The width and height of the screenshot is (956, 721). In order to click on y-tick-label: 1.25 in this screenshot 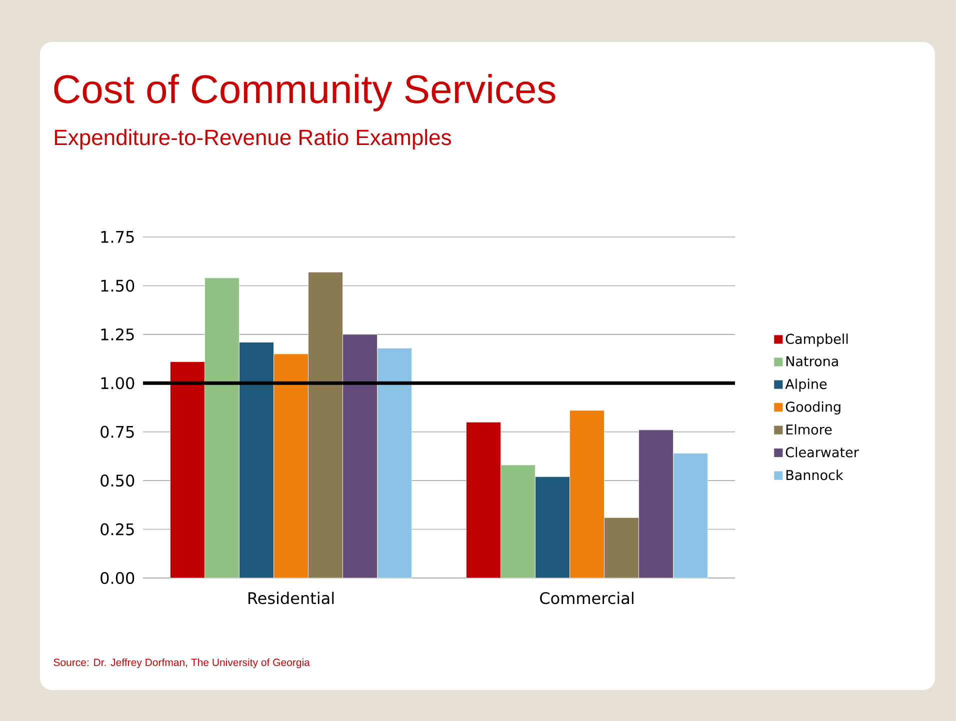, I will do `click(117, 334)`.